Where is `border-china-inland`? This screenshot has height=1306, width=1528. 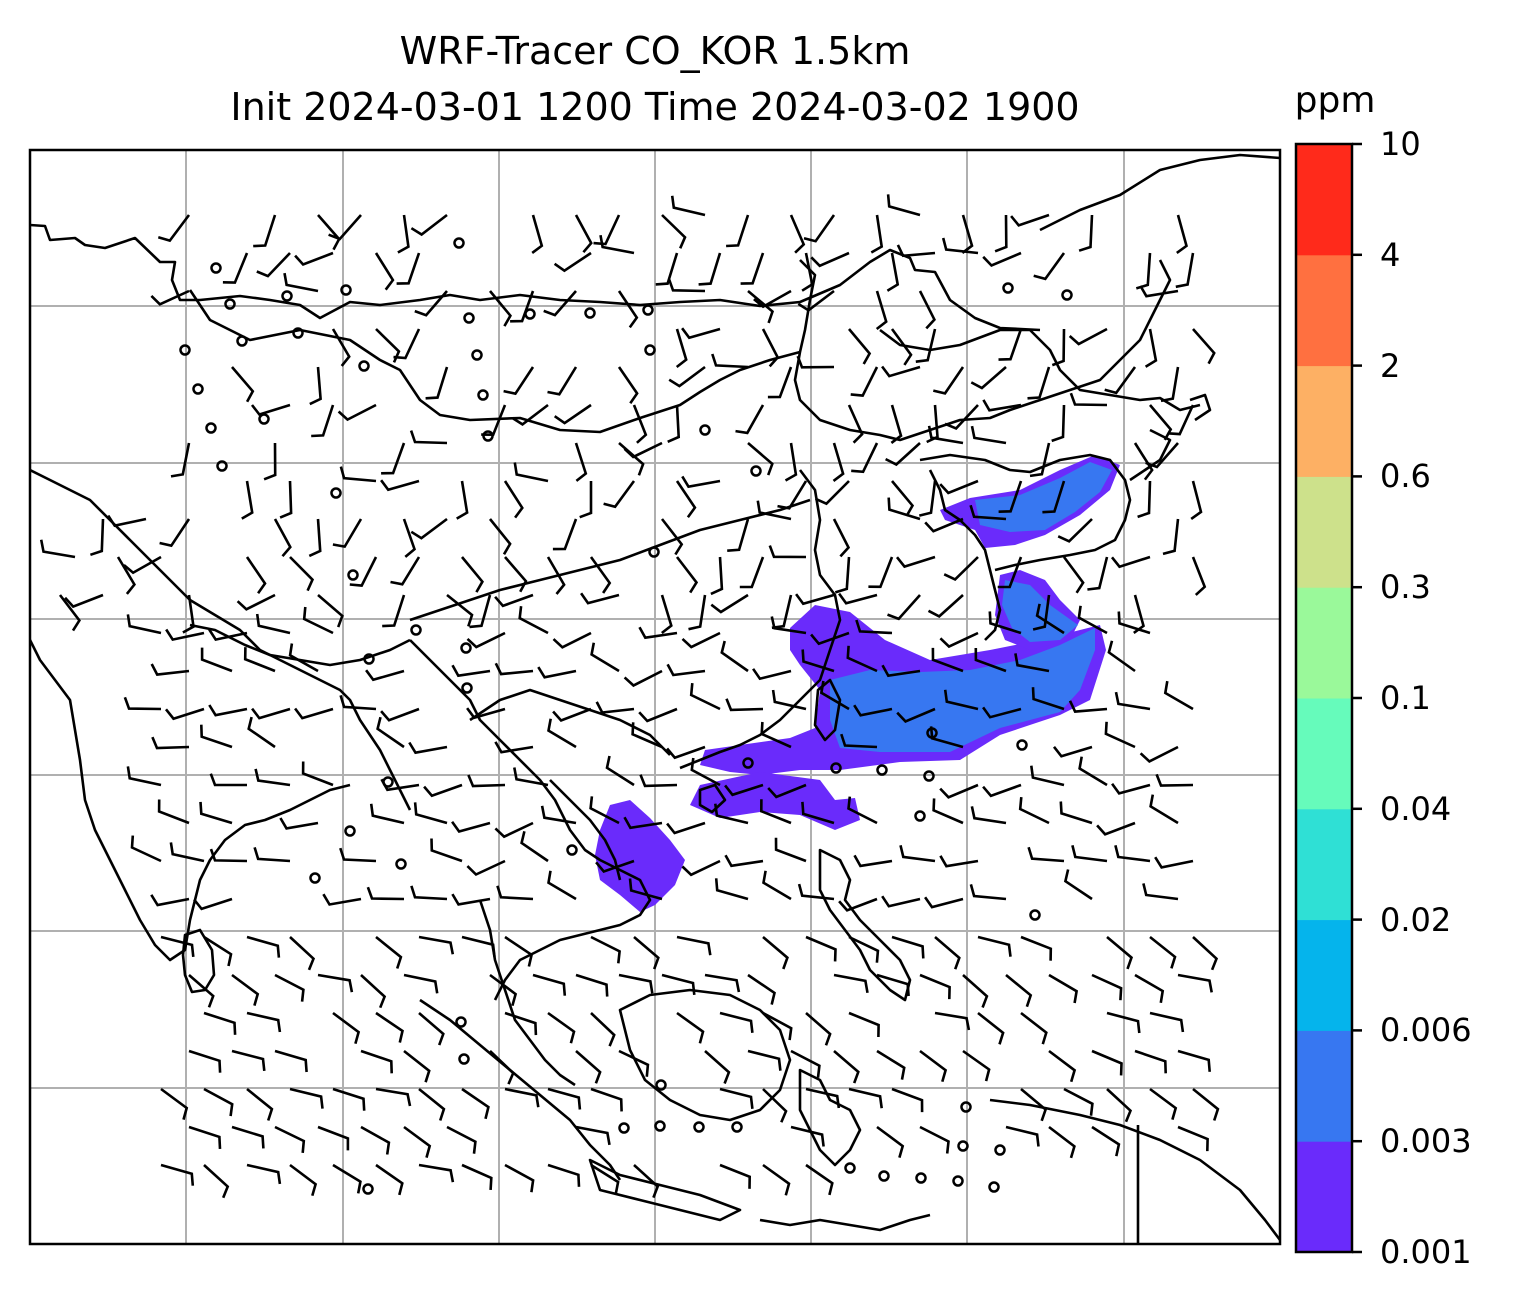
border-china-inland is located at coordinates (610, 560).